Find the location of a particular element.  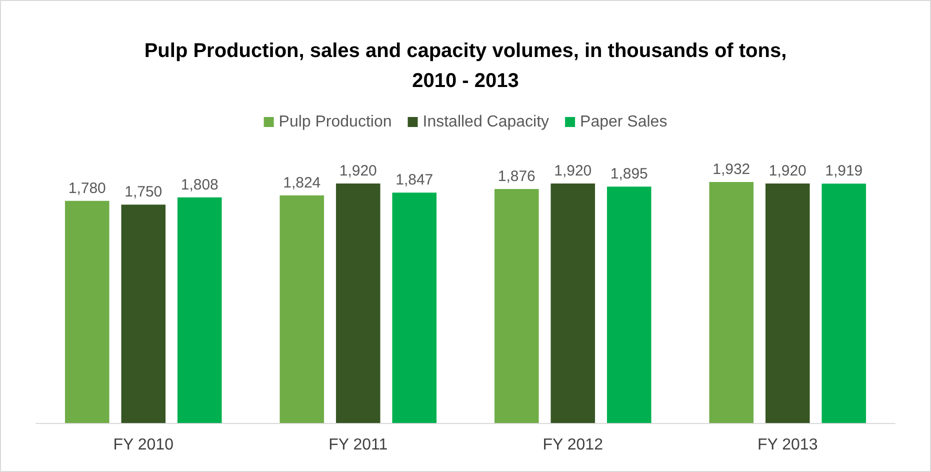

legend-label: Installed Capacity is located at coordinates (486, 122).